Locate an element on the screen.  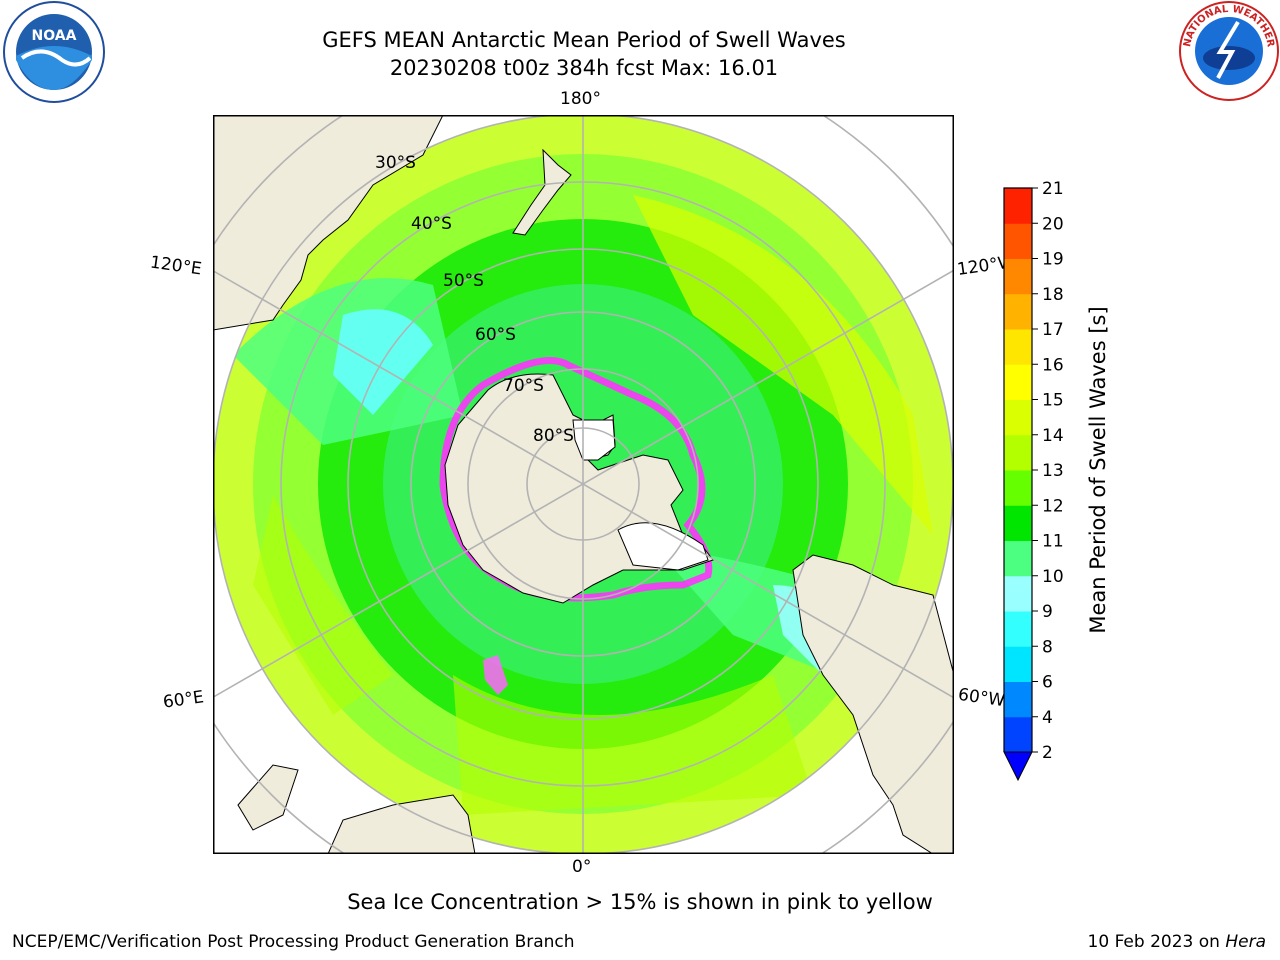
noaa-logo: NOAA is located at coordinates (54, 52).